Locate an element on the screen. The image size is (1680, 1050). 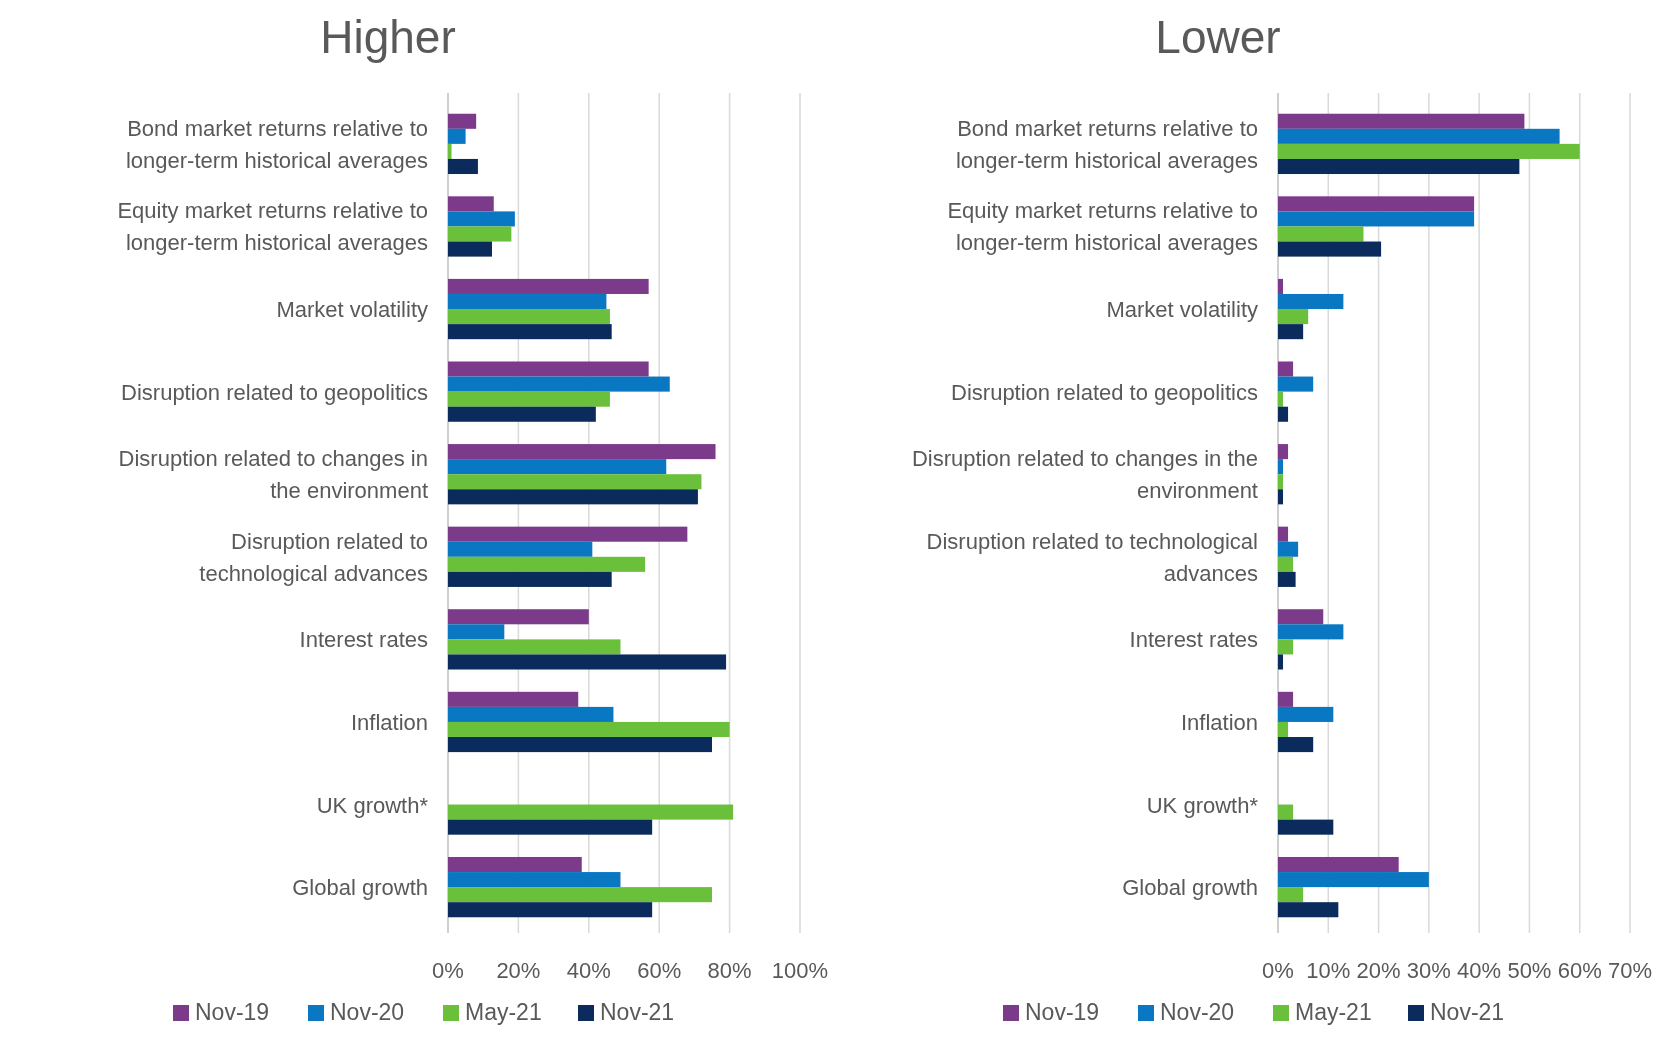
y-tick-label: Disruption related to changes in the environment is located at coordinates (1084, 475).